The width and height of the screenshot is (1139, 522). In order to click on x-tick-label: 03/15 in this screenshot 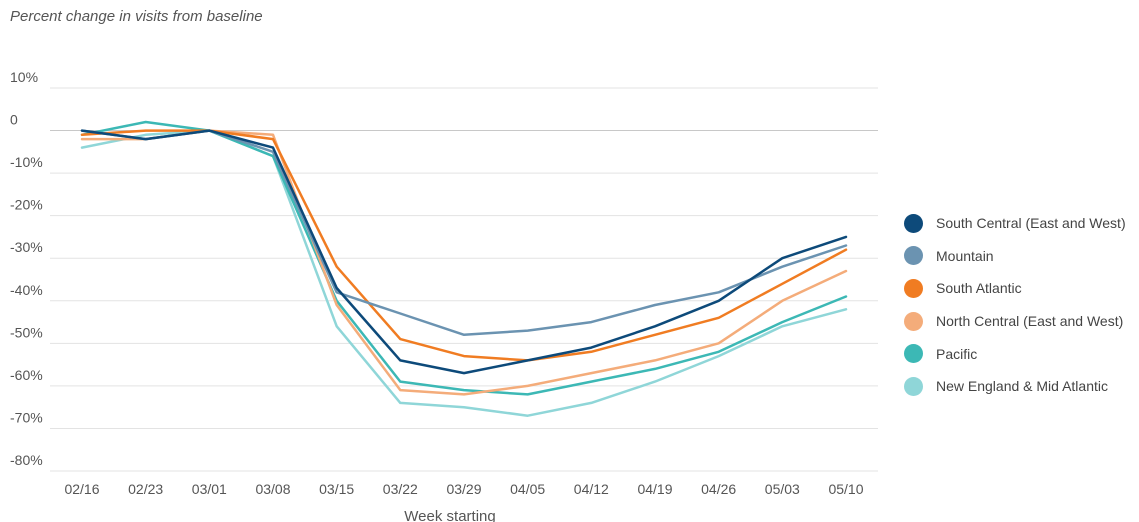, I will do `click(336, 489)`.